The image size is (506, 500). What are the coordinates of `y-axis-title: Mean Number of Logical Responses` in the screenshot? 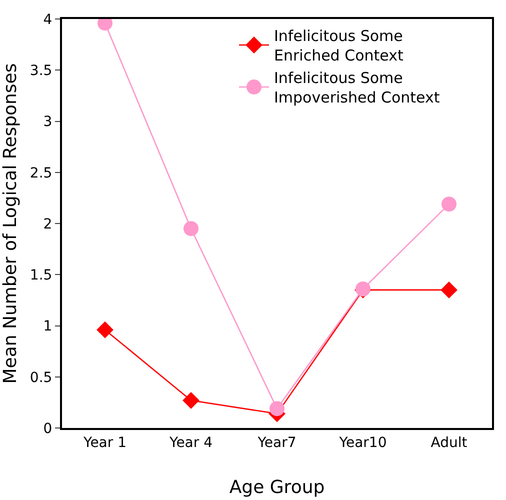 It's located at (10, 223).